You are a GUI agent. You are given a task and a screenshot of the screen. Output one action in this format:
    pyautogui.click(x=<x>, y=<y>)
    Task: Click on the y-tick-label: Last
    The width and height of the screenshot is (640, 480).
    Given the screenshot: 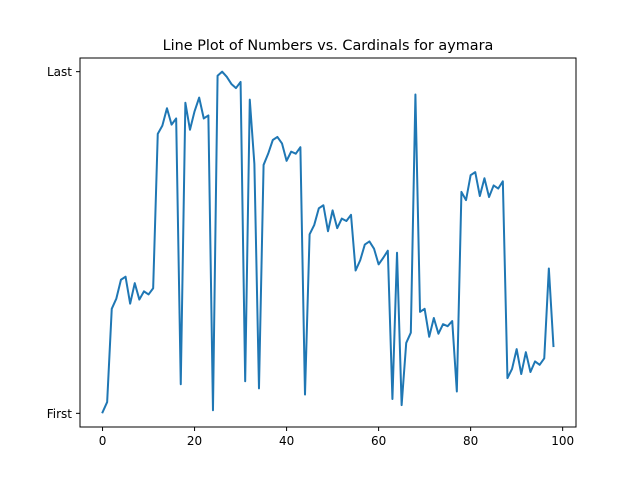 What is the action you would take?
    pyautogui.click(x=59, y=72)
    